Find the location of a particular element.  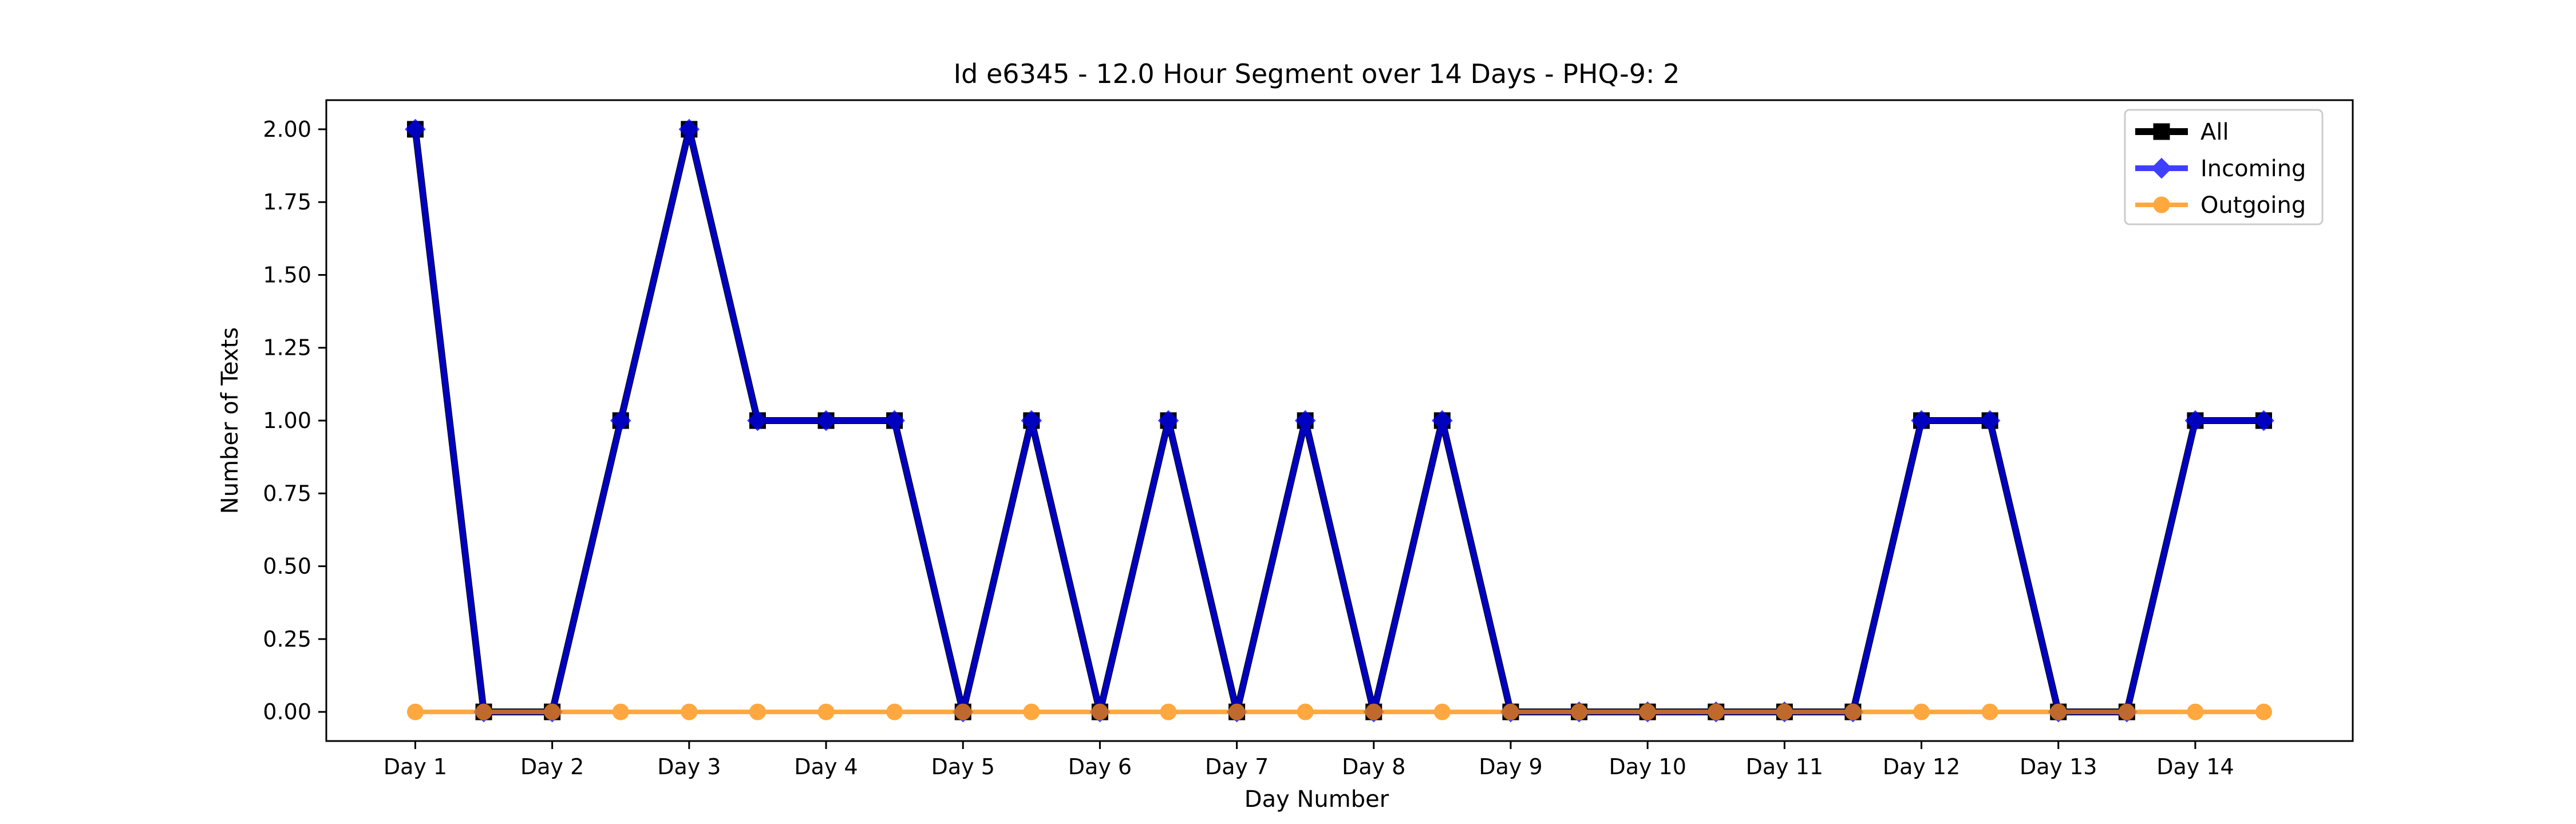

x-axis-label: Day Number is located at coordinates (1316, 799).